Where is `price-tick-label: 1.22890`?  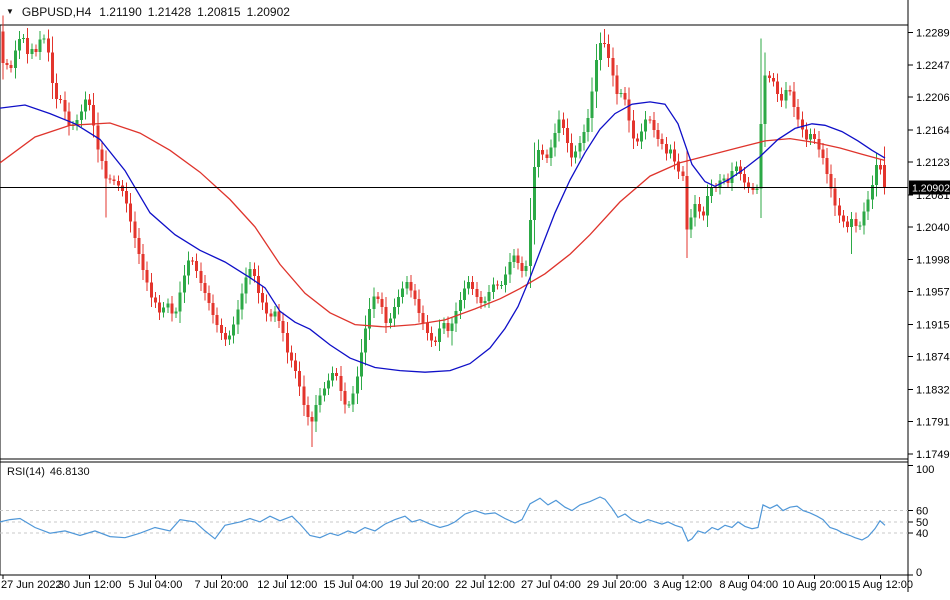
price-tick-label: 1.22890 is located at coordinates (933, 33).